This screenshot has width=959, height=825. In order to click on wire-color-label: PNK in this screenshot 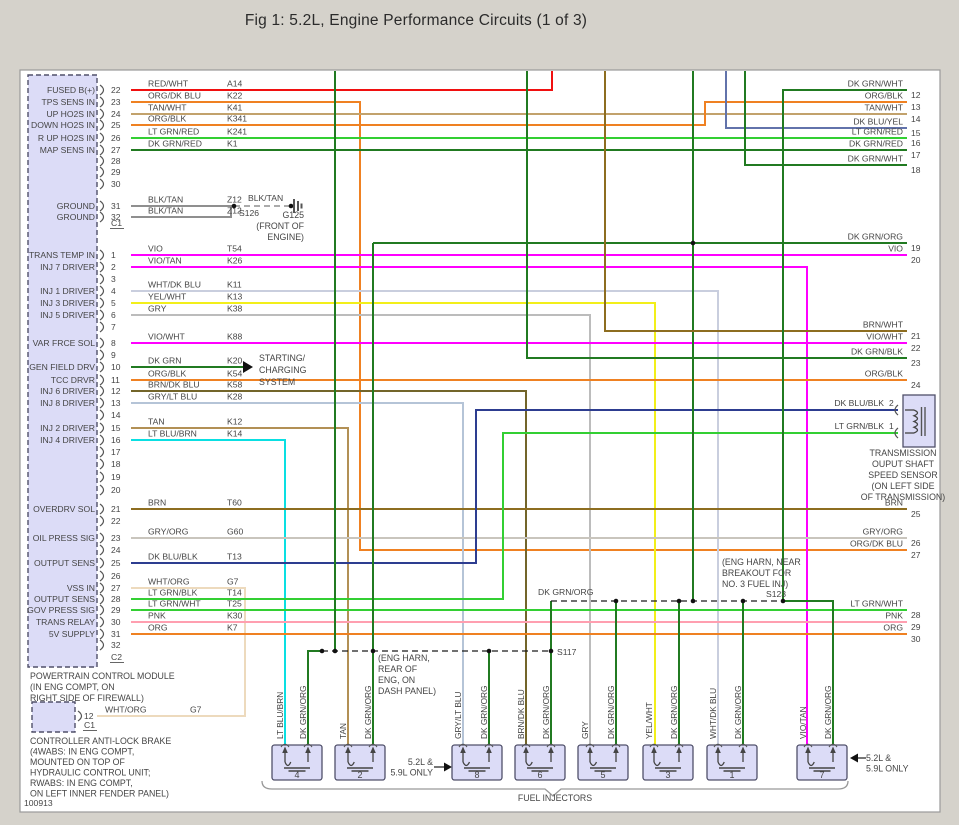, I will do `click(157, 616)`.